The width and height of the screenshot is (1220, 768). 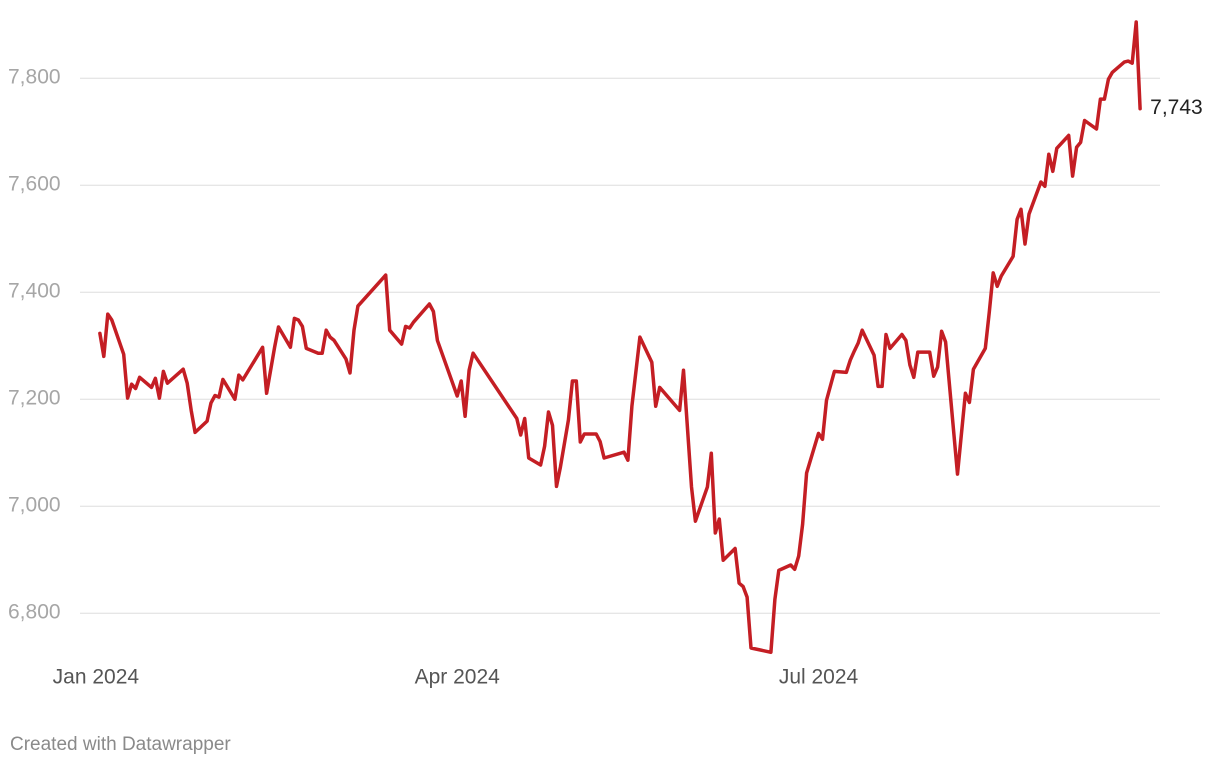 I want to click on y-tick-label: 7,800, so click(x=34, y=77).